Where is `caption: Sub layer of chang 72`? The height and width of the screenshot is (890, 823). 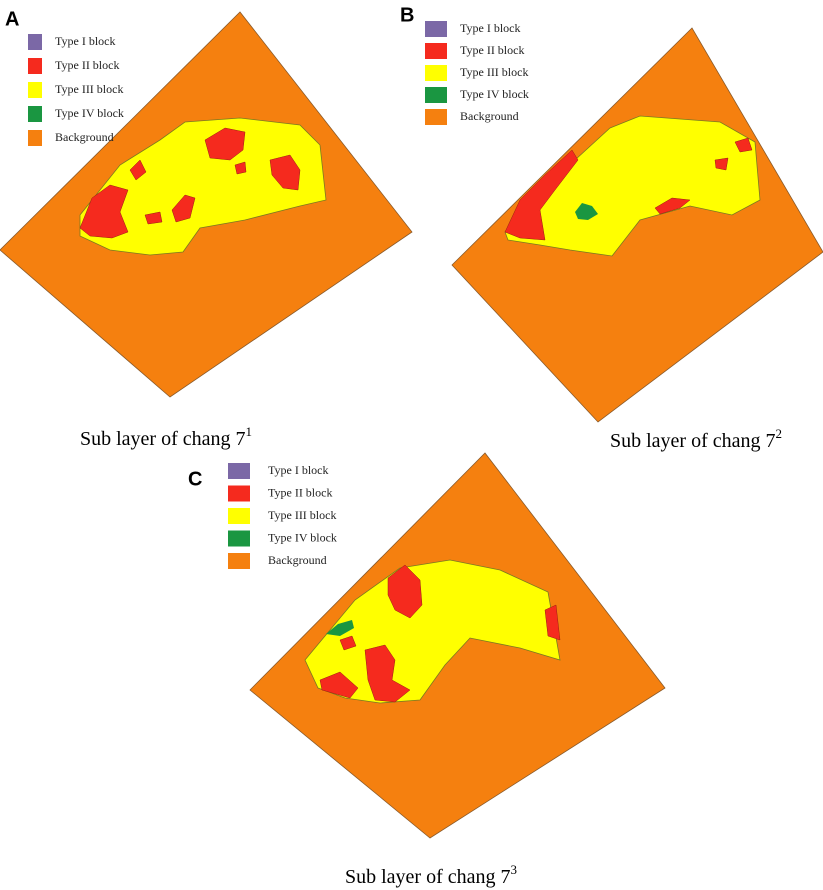 caption: Sub layer of chang 72 is located at coordinates (696, 439).